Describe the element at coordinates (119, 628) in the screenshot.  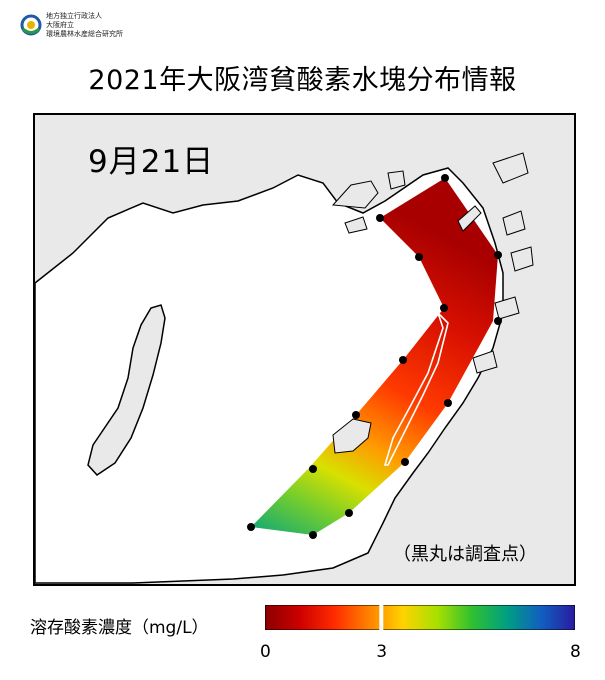
I see `legend-title: 溶存酸素濃度（mg/L）` at that location.